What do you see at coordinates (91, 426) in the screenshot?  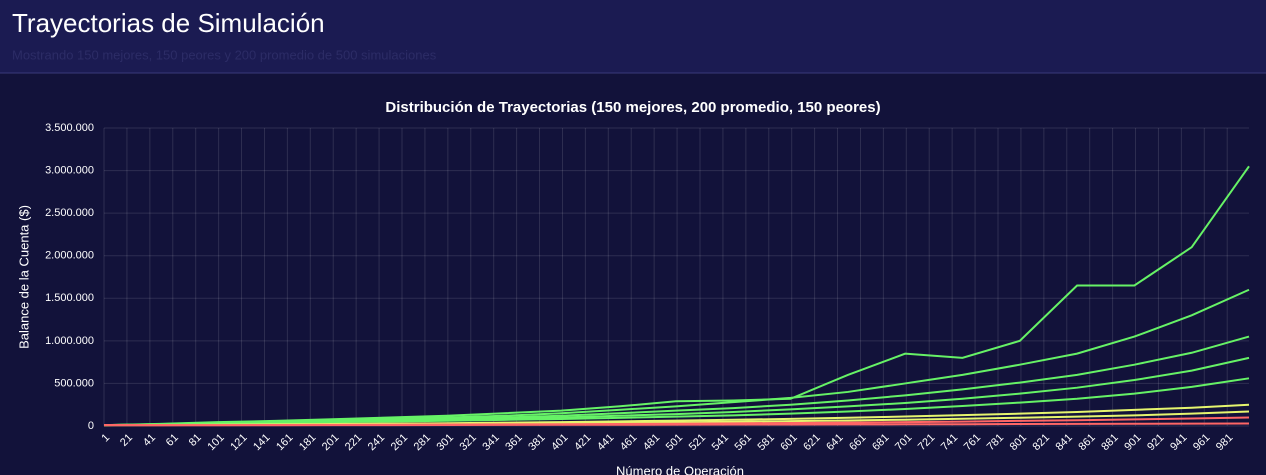 I see `y-tick-label: 0` at bounding box center [91, 426].